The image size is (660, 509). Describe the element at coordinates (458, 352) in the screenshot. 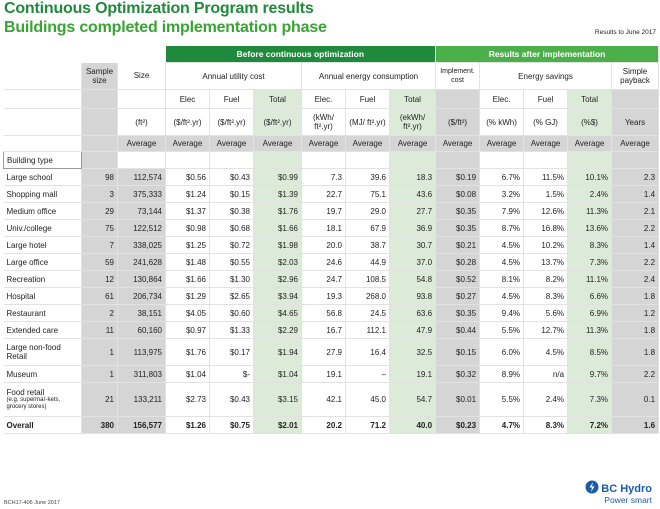

I see `cell-ic: $0.15` at that location.